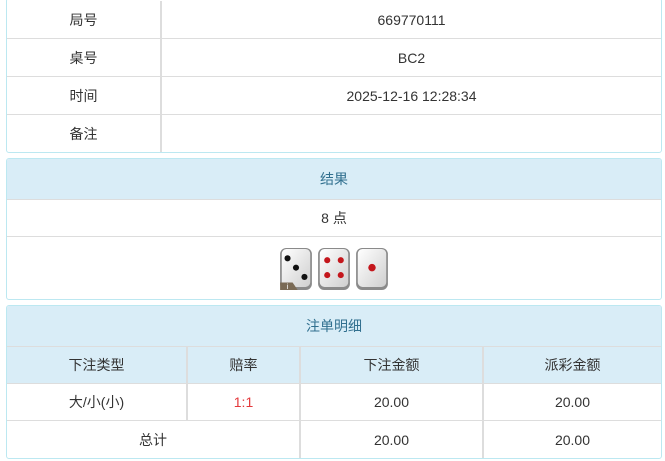 This screenshot has width=665, height=461. I want to click on info-label: 时间, so click(84, 95).